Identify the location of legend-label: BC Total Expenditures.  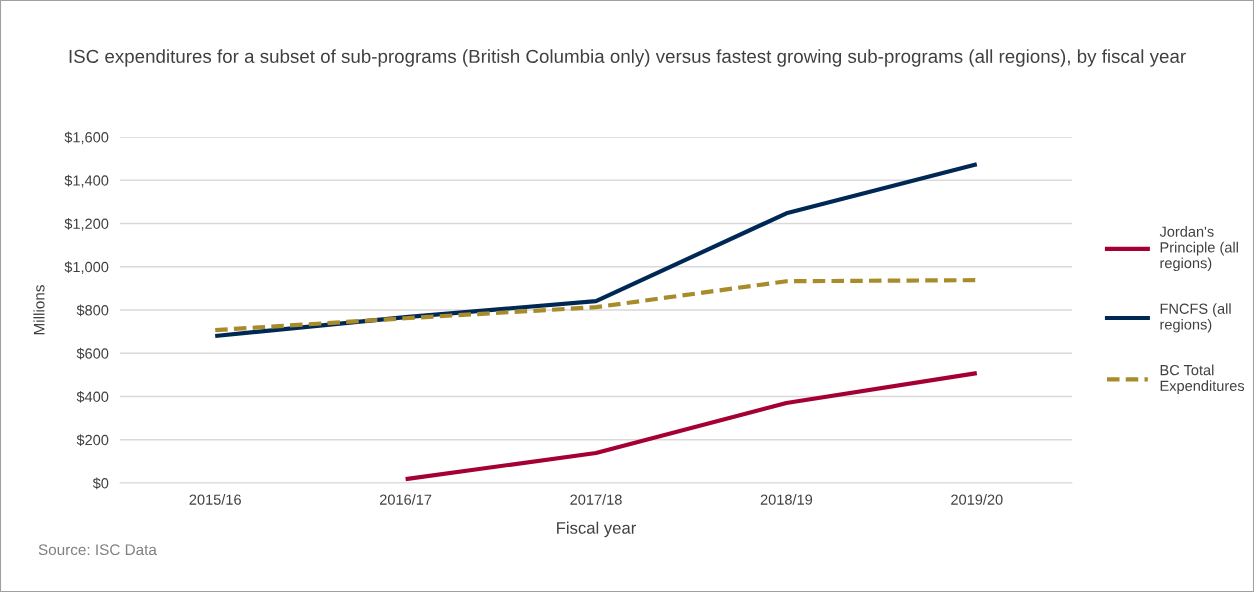
(1202, 379).